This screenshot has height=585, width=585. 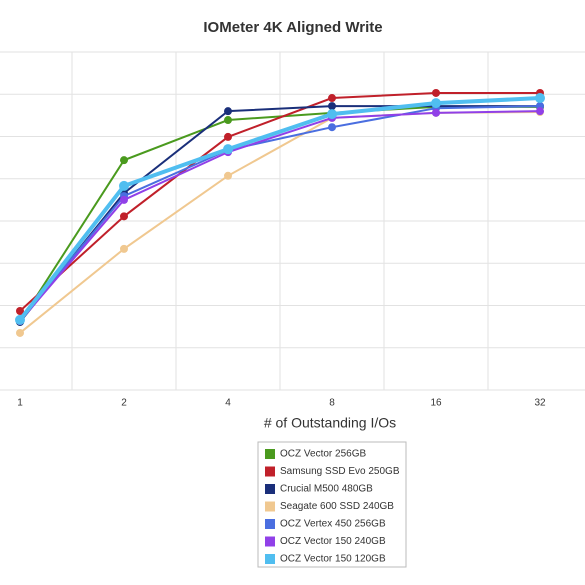 I want to click on x-tick-label: 32, so click(x=540, y=403).